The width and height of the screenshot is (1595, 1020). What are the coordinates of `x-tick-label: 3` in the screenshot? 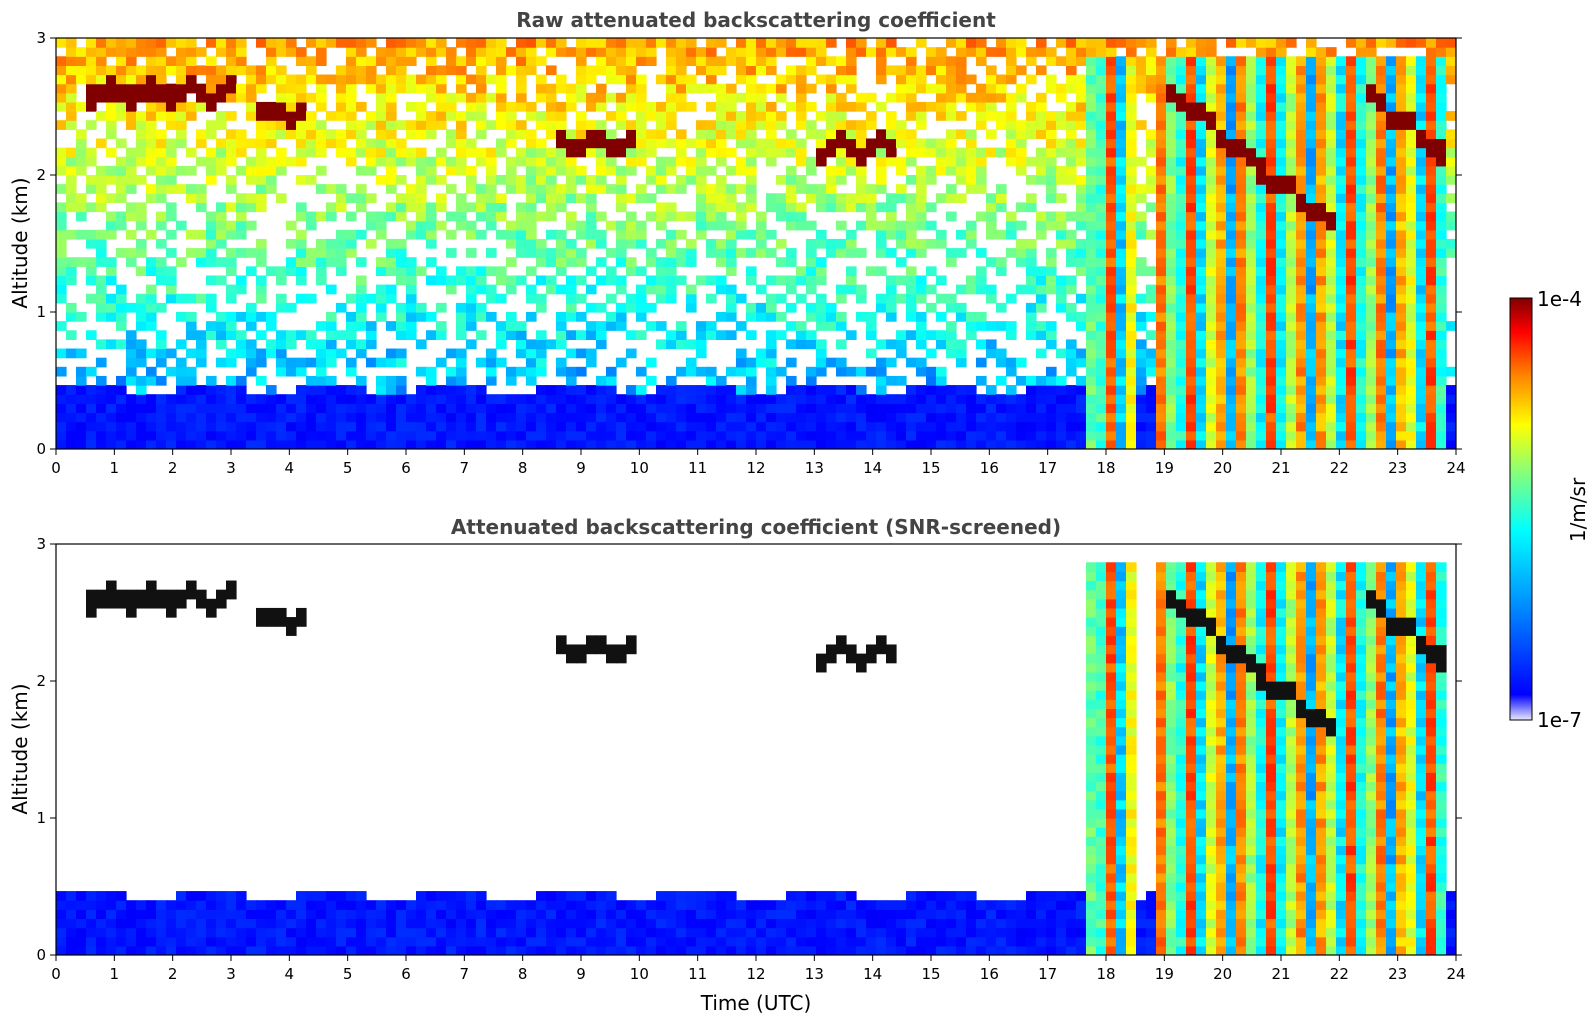 It's located at (231, 468).